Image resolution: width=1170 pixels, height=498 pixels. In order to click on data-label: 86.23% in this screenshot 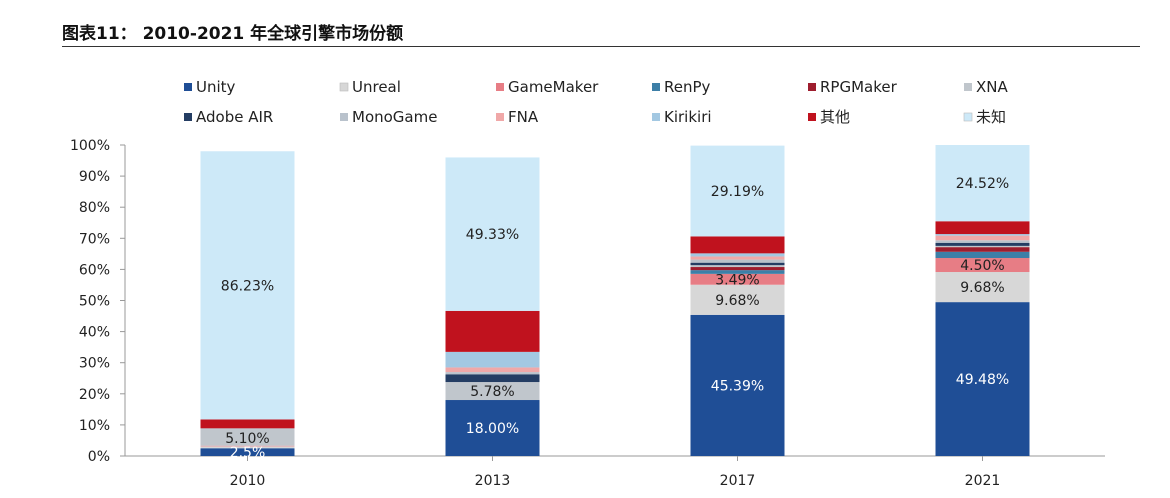, I will do `click(247, 286)`.